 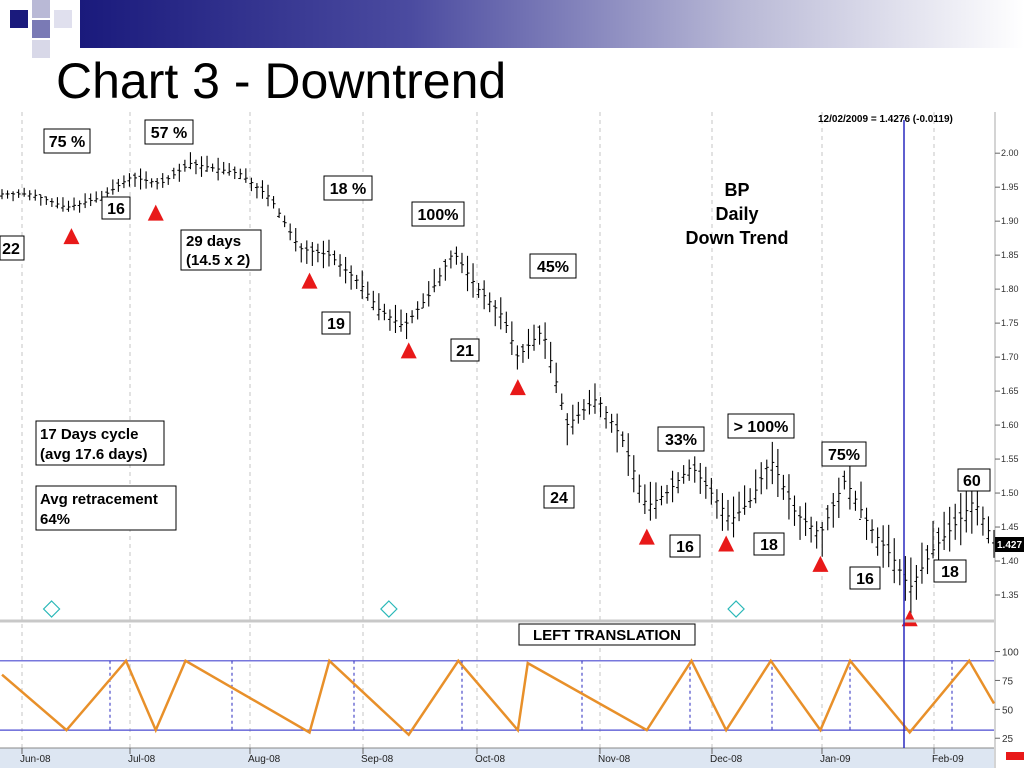 What do you see at coordinates (737, 238) in the screenshot?
I see `chart-note-trend: Down Trend` at bounding box center [737, 238].